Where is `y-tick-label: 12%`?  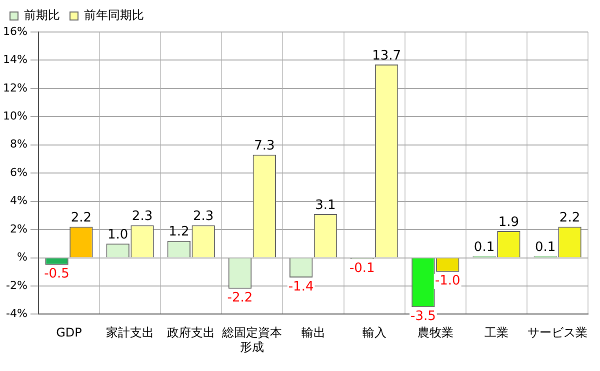
y-tick-label: 12% is located at coordinates (15, 87).